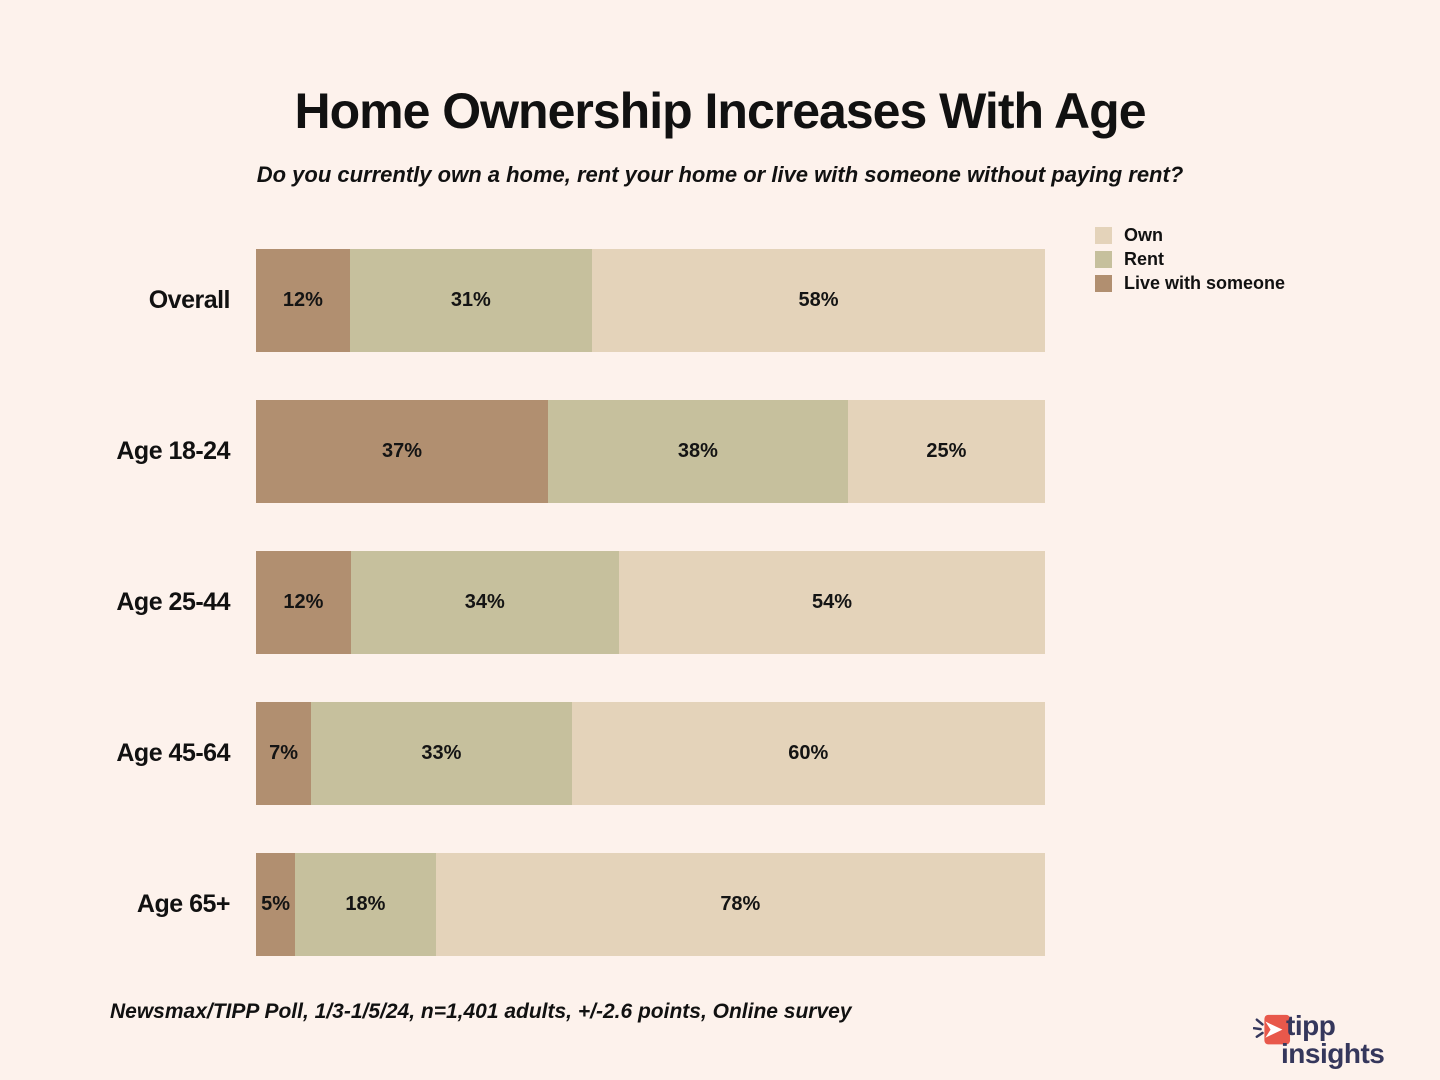 This screenshot has height=1080, width=1440. I want to click on bar-segment-rent: 34%, so click(484, 602).